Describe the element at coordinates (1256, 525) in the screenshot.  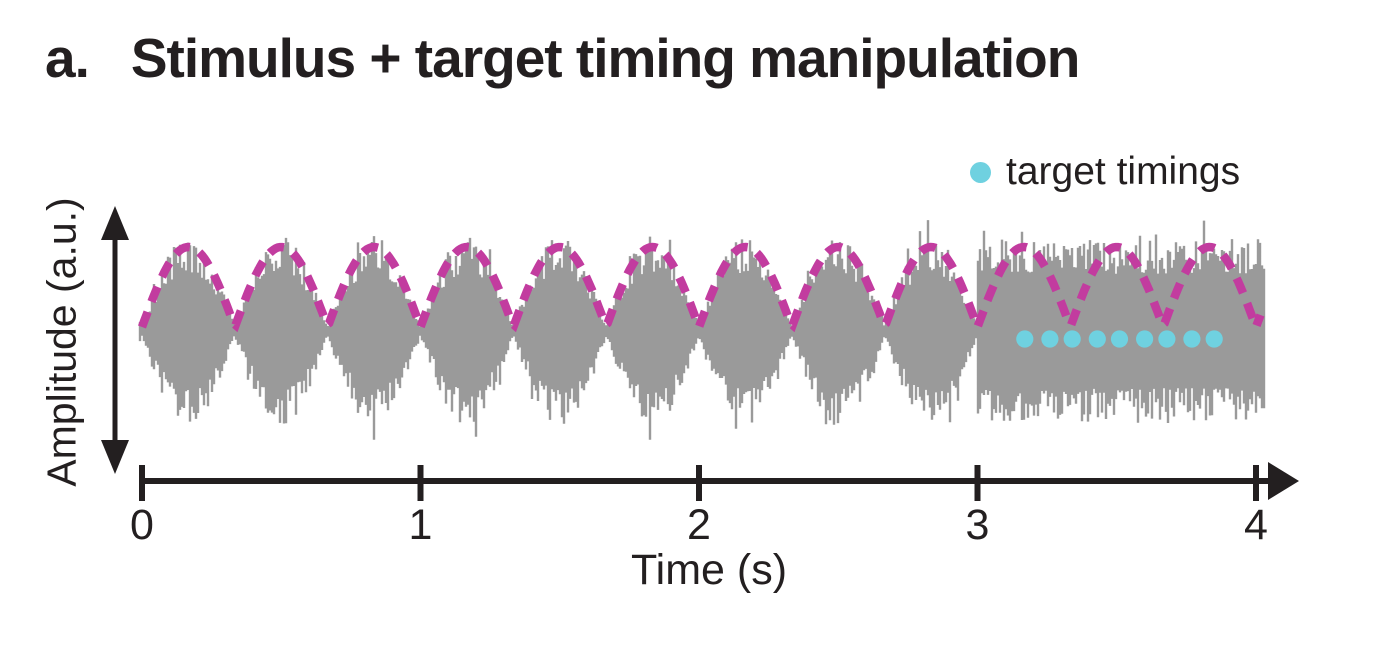
I see `x-tick-label: 4` at that location.